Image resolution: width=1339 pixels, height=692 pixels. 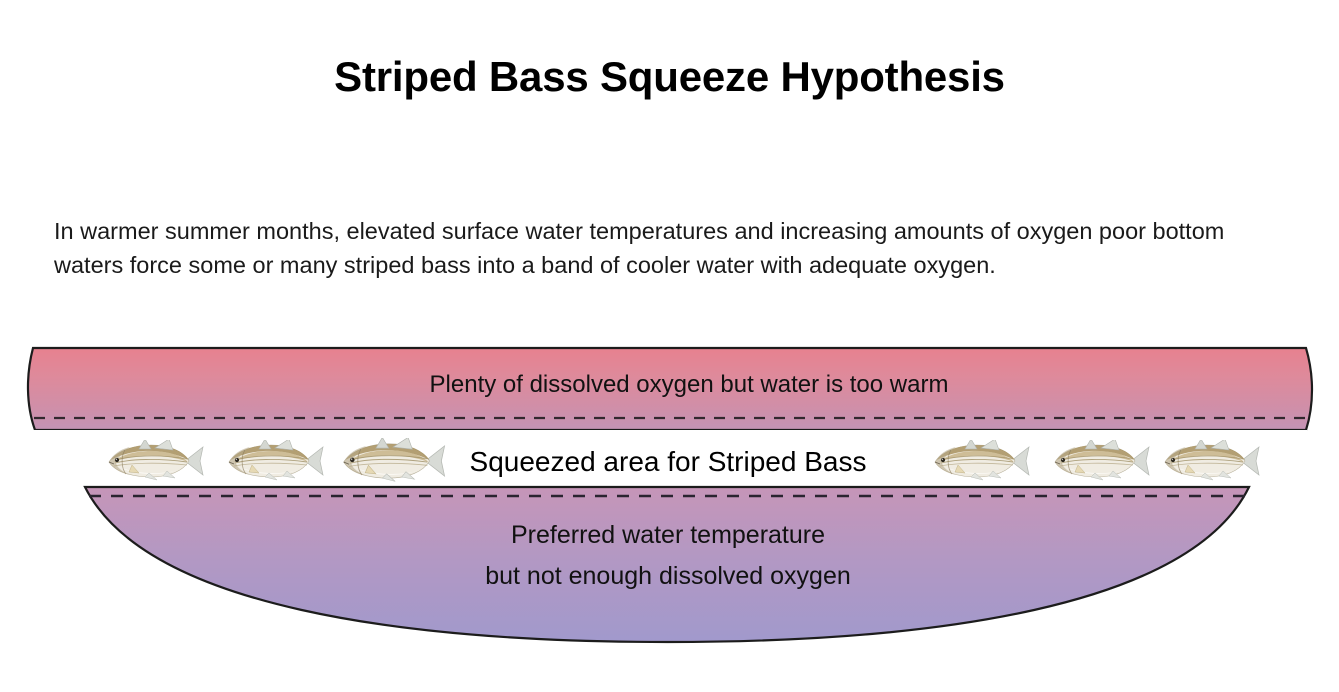 I want to click on bottom-band-label-line-1: Preferred water temperature, so click(x=668, y=535).